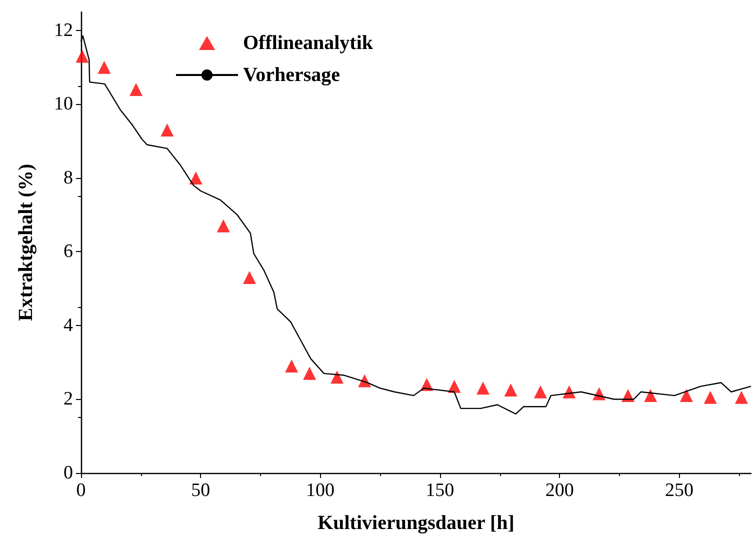 The image size is (753, 538). What do you see at coordinates (26, 243) in the screenshot?
I see `y-axis-title: Extraktgehalt (%)` at bounding box center [26, 243].